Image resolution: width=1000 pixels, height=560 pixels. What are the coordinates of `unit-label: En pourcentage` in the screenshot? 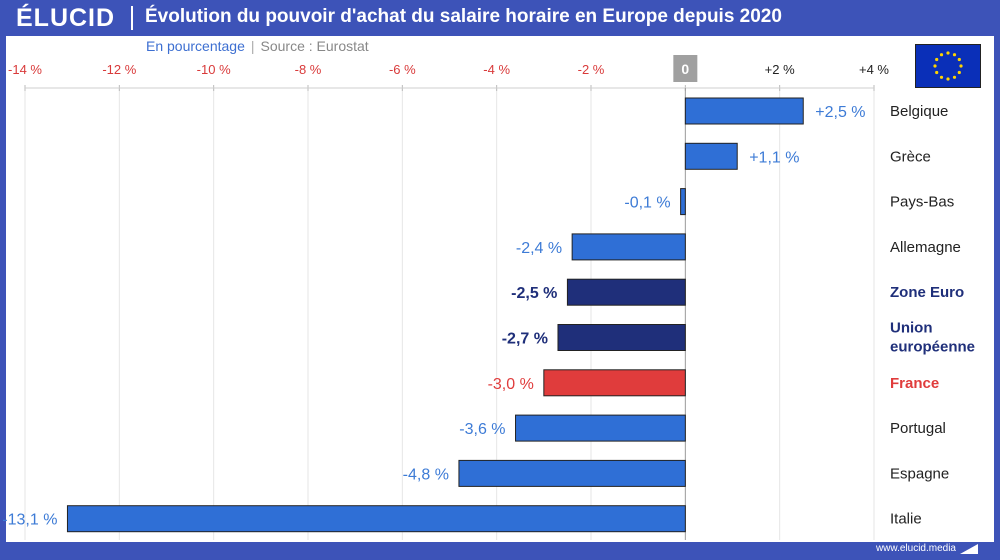 It's located at (195, 46).